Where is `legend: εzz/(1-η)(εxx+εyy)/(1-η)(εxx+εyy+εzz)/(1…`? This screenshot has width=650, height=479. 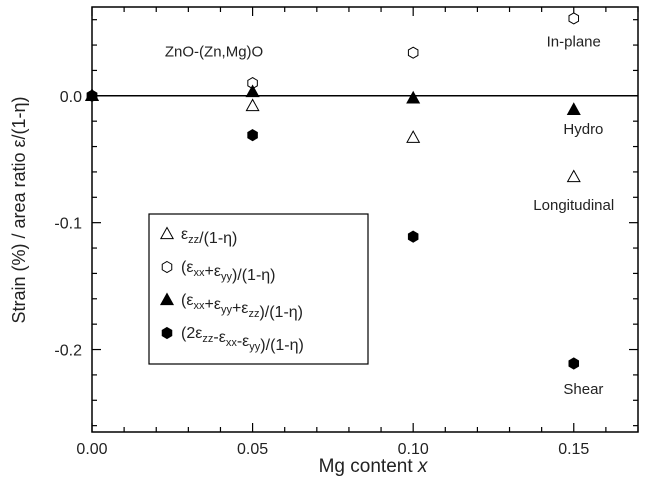
legend: εzz/(1-η)(εxx+εyy)/(1-η)(εxx+εyy+εzz)/(1… is located at coordinates (258, 289).